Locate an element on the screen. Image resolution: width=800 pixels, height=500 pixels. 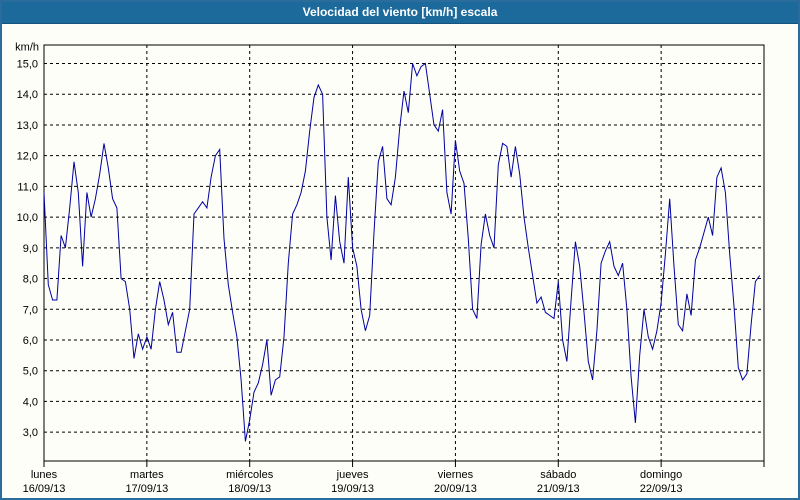
y-tick-label: 6,0 is located at coordinates (30, 341).